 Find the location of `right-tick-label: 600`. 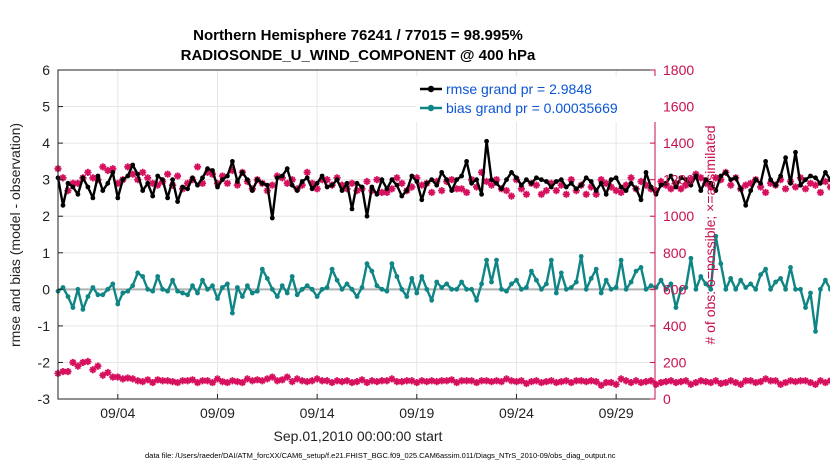

right-tick-label: 600 is located at coordinates (675, 289).